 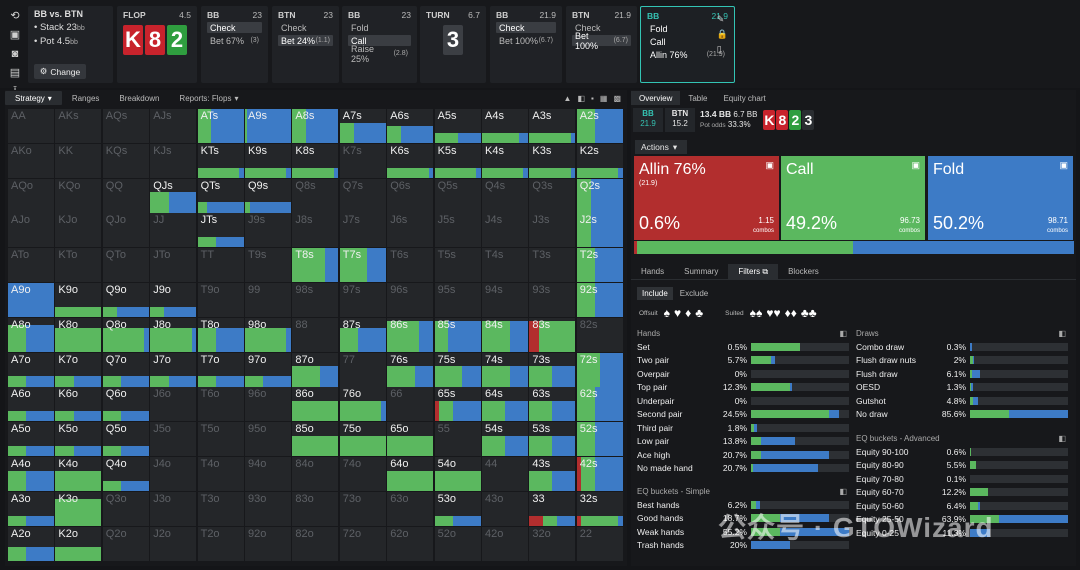 What do you see at coordinates (743, 347) in the screenshot?
I see `filter-row: Set 0.5%` at bounding box center [743, 347].